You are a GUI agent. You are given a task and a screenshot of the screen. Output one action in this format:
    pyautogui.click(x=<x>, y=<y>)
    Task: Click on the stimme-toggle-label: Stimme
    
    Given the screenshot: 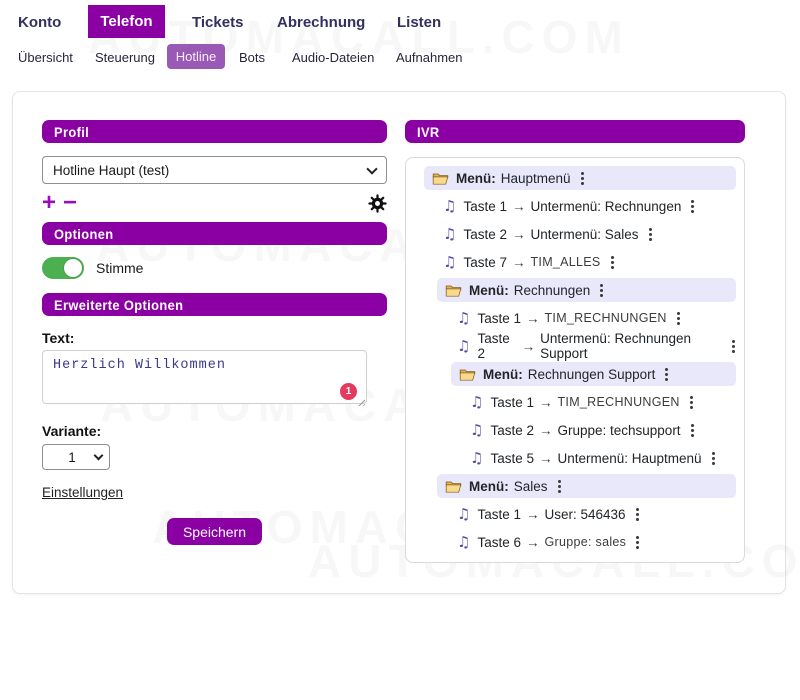 What is the action you would take?
    pyautogui.click(x=120, y=268)
    